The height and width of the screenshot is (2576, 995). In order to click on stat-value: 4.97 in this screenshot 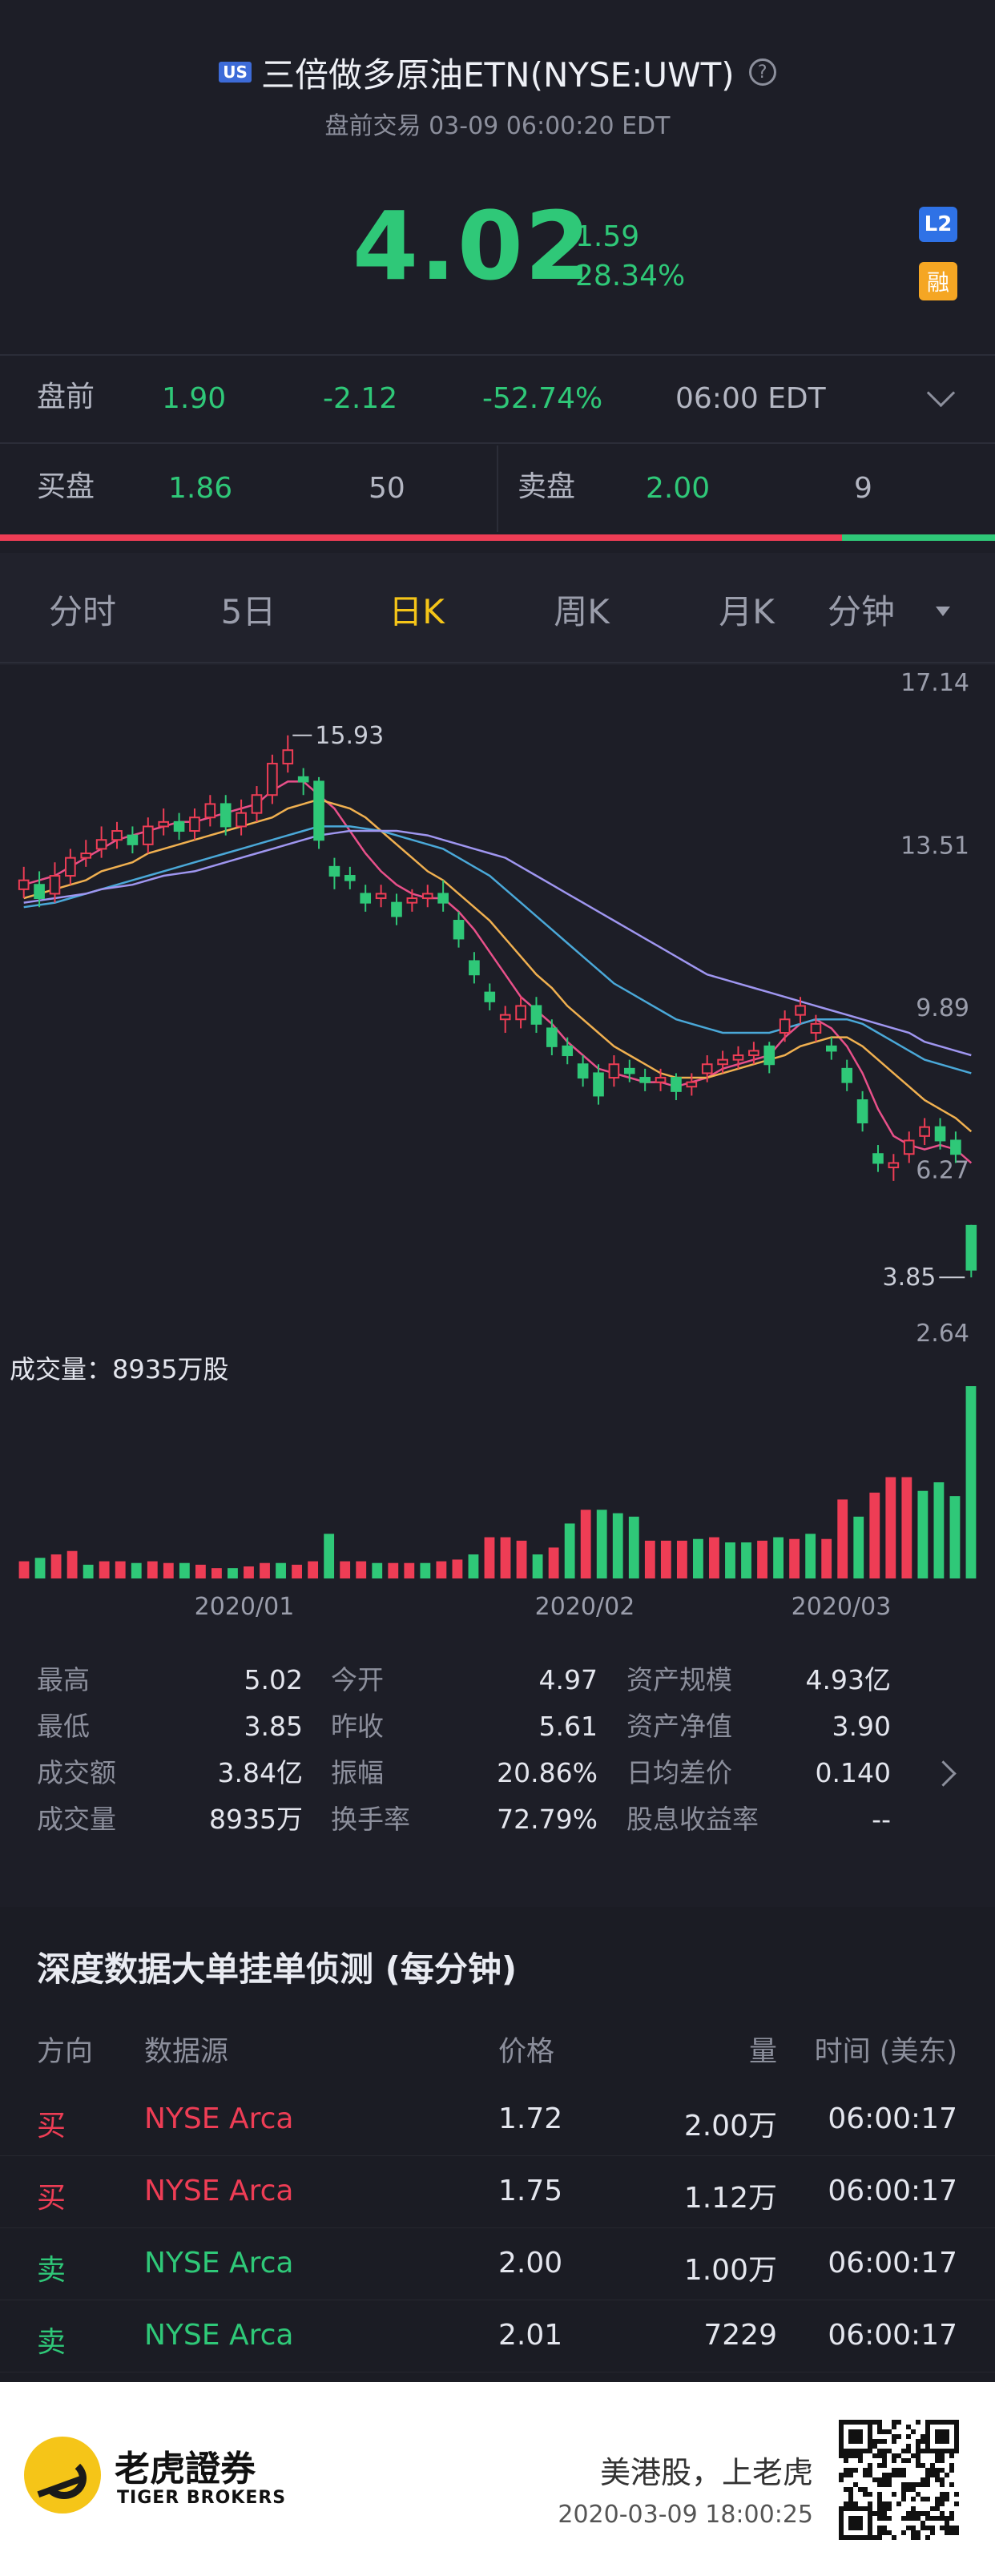, I will do `click(568, 1679)`.